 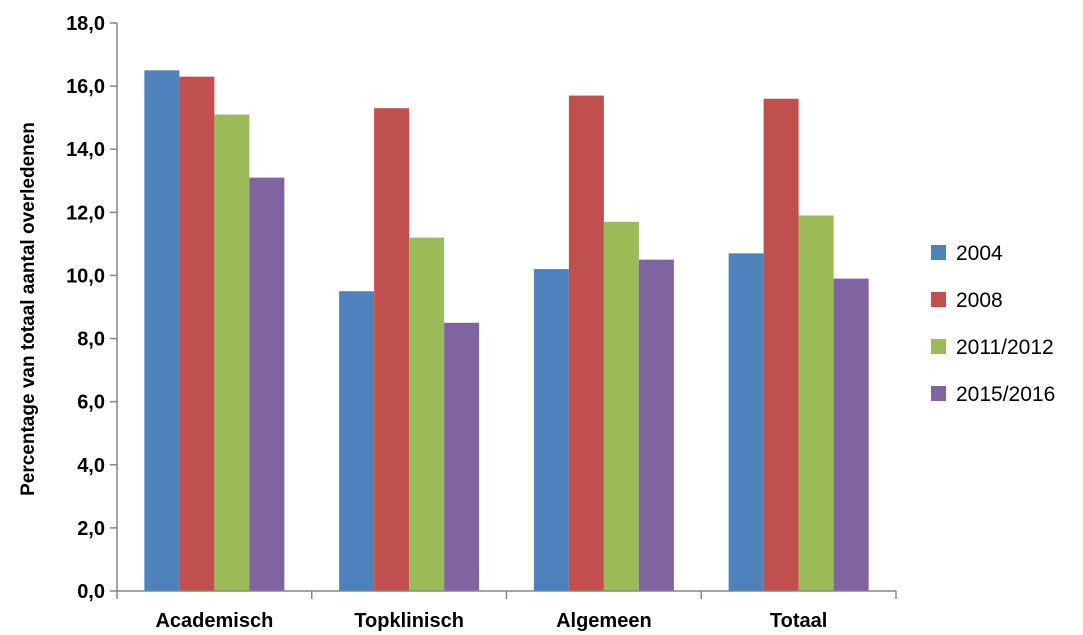 What do you see at coordinates (357, 441) in the screenshot?
I see `bar-2004-topklinisch` at bounding box center [357, 441].